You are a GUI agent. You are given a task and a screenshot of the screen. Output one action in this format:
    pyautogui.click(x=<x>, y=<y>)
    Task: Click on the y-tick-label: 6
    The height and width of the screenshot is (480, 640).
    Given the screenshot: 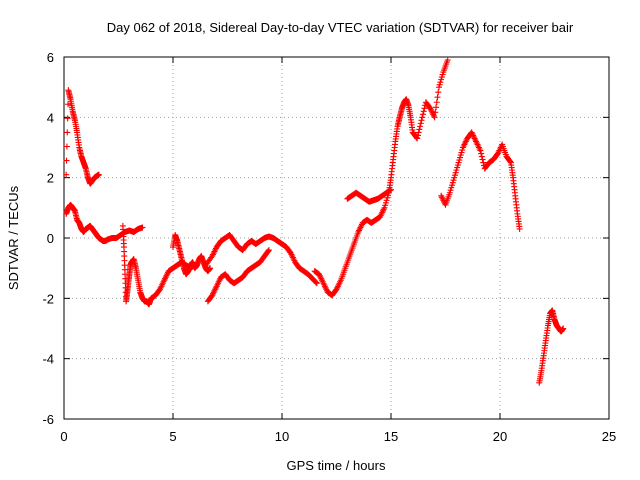 What is the action you would take?
    pyautogui.click(x=50, y=57)
    